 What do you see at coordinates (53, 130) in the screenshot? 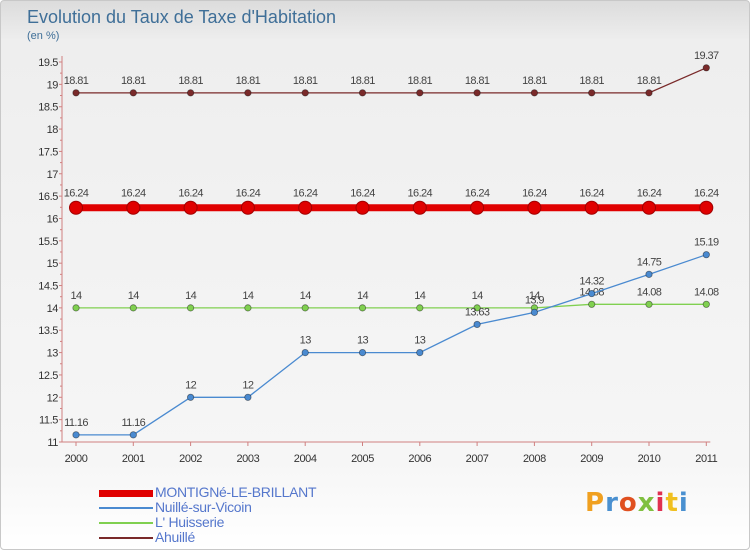
I see `y-tick-label: 18` at bounding box center [53, 130].